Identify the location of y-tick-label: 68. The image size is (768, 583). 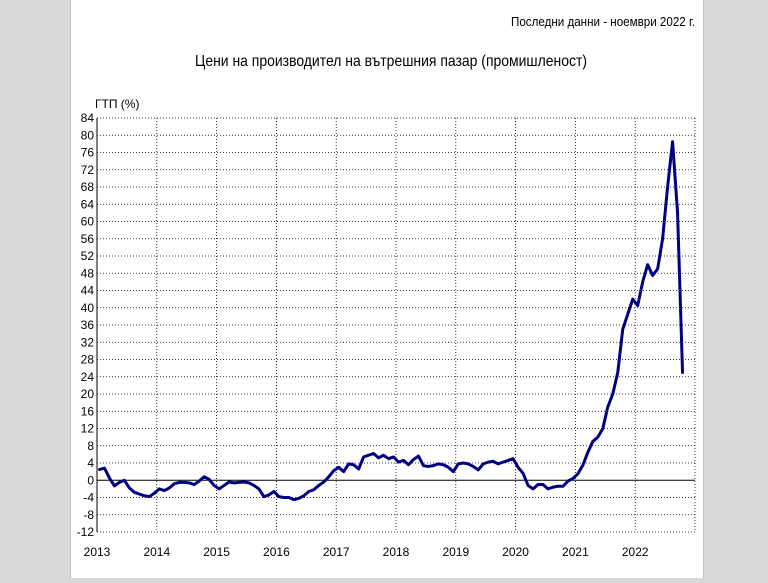
(88, 187).